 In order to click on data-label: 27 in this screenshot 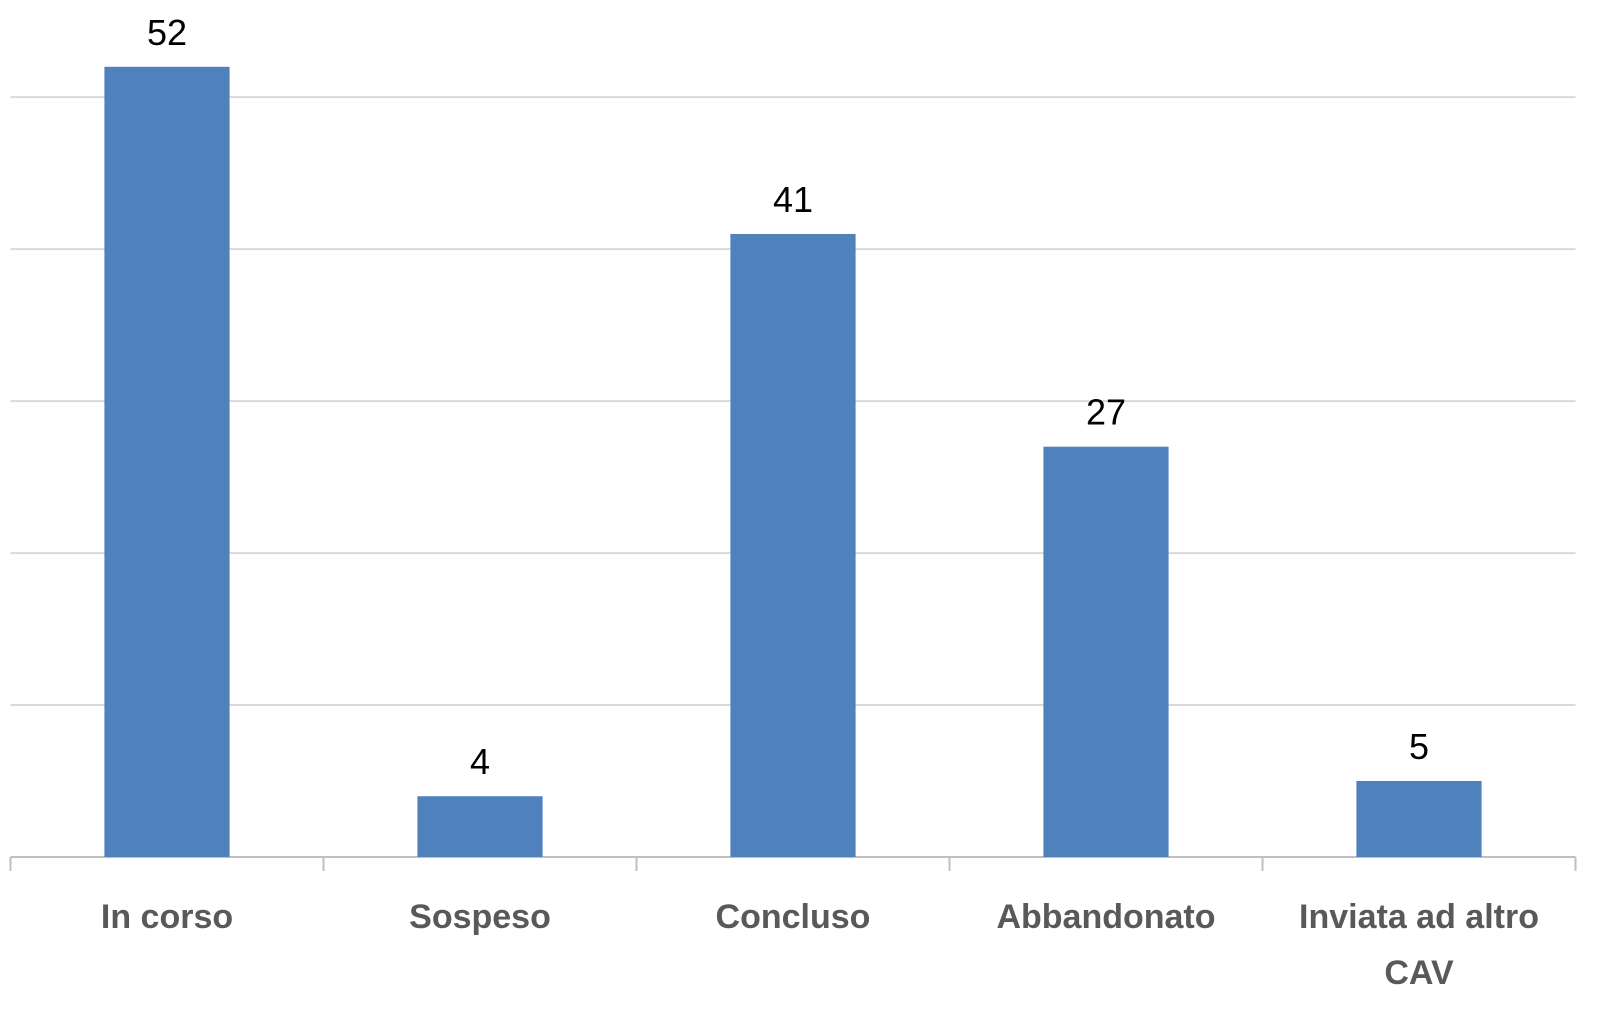, I will do `click(1106, 412)`.